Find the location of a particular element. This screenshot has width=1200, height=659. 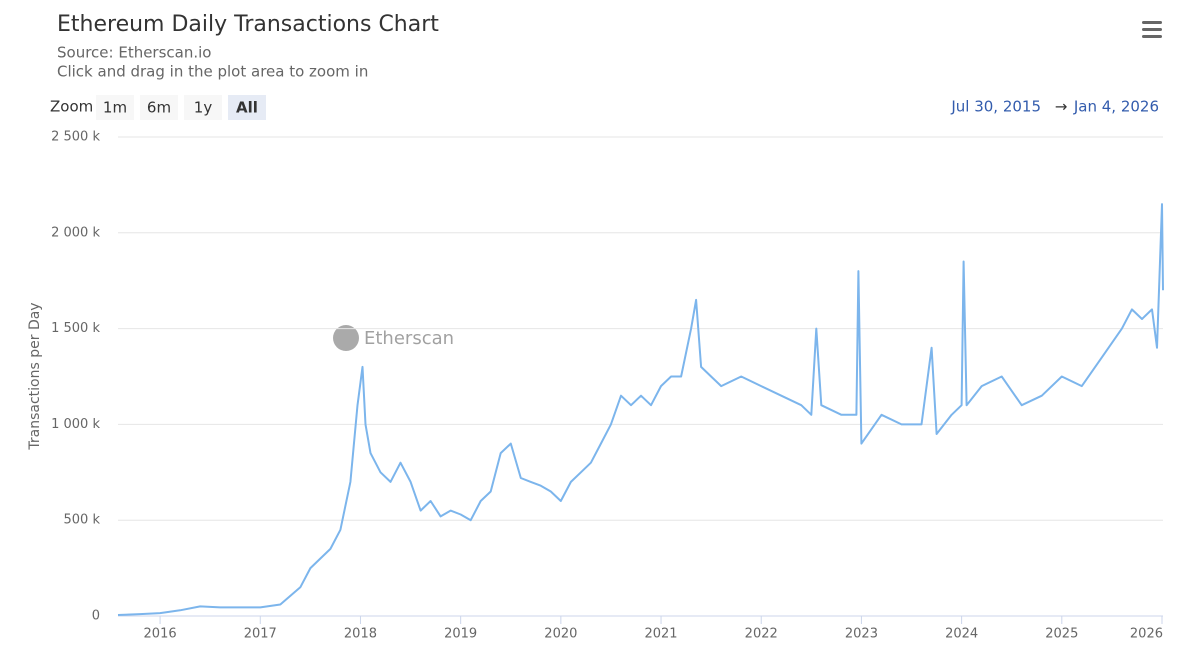

zoom-button: 6m is located at coordinates (159, 107).